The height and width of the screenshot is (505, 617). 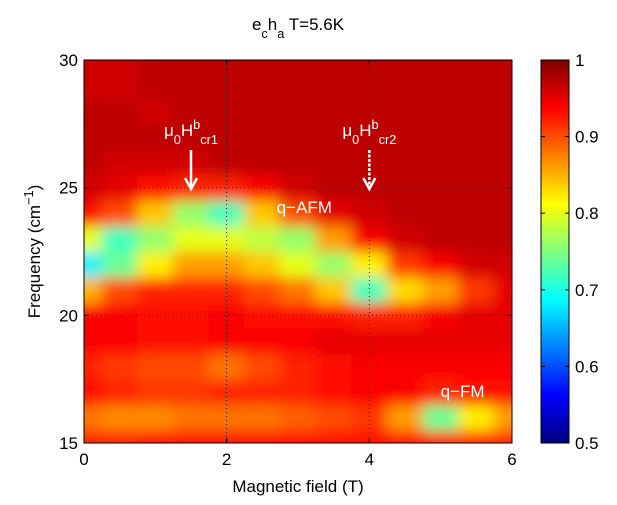 What do you see at coordinates (226, 459) in the screenshot?
I see `x-tick-label: 2` at bounding box center [226, 459].